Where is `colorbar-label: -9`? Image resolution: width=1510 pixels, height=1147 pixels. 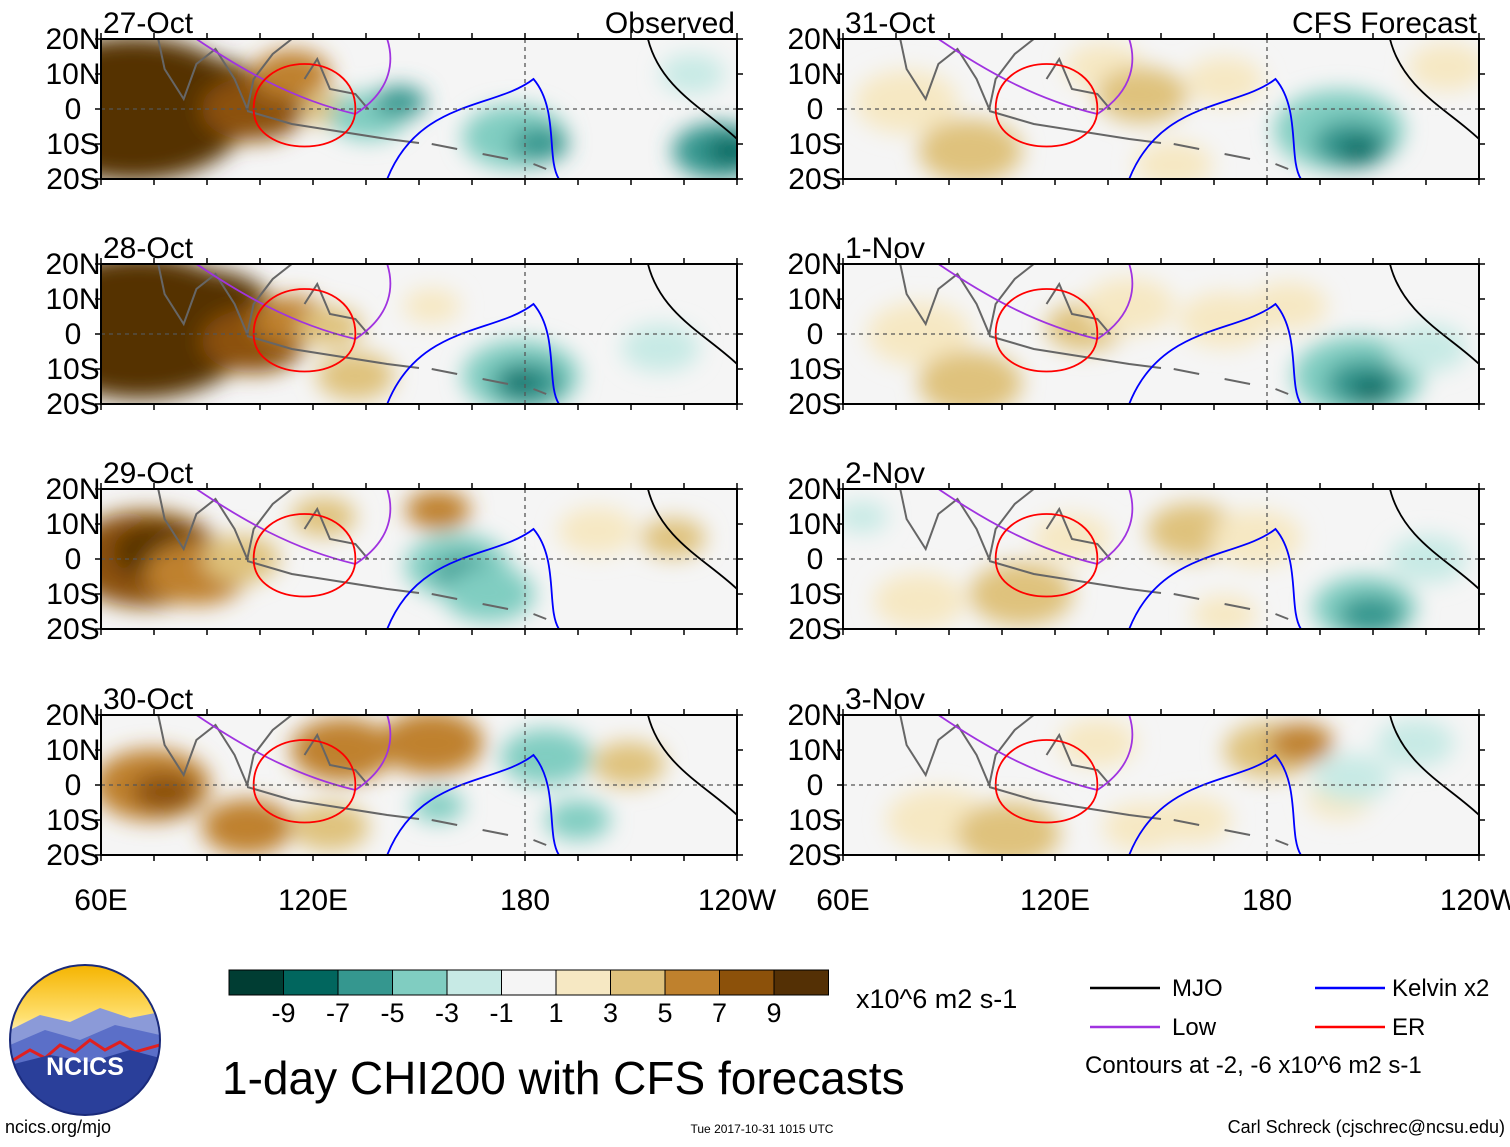 colorbar-label: -9 is located at coordinates (283, 1013).